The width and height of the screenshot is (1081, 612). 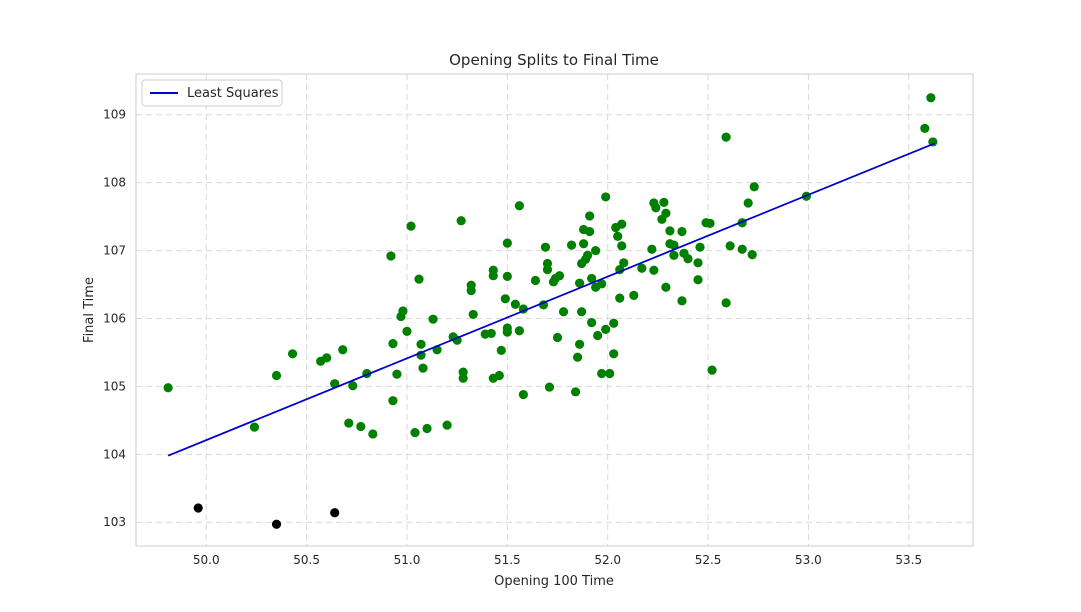 I want to click on x-tick-label: 51.5, so click(x=507, y=560).